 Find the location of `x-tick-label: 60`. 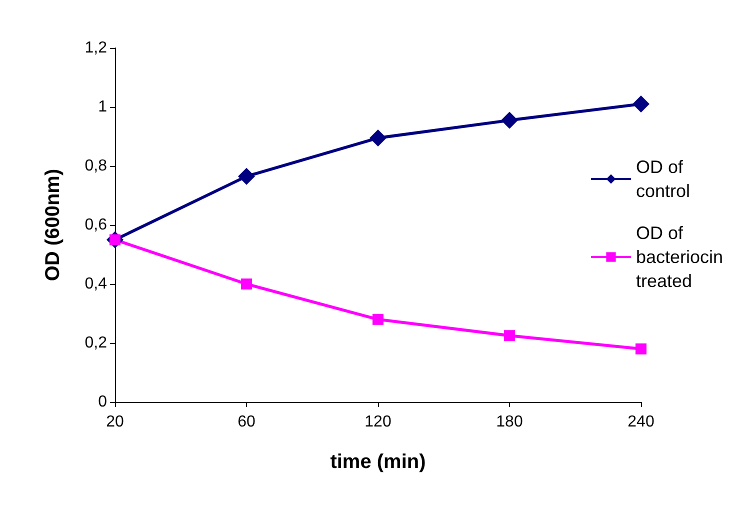

x-tick-label: 60 is located at coordinates (247, 422).